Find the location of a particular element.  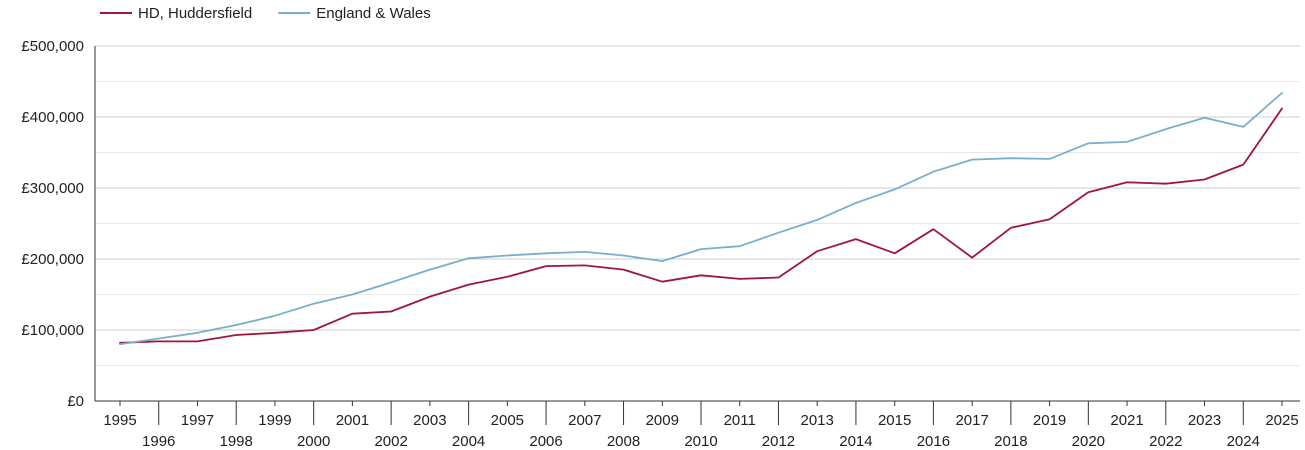

x-tick-label: 2006 is located at coordinates (545, 441).